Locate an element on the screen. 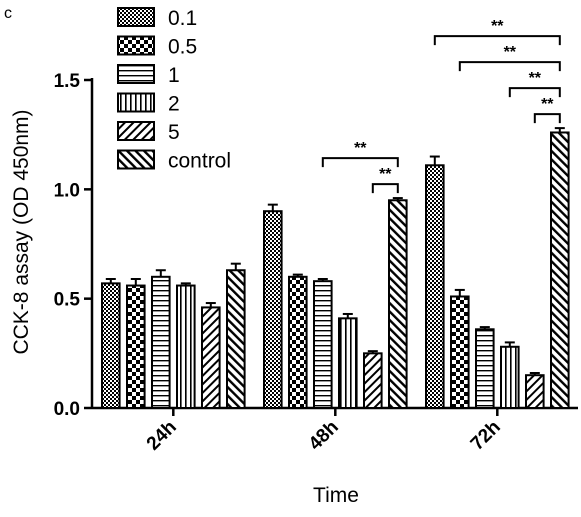 This screenshot has width=581, height=517. y-tick-label: 1.5 is located at coordinates (67, 81).